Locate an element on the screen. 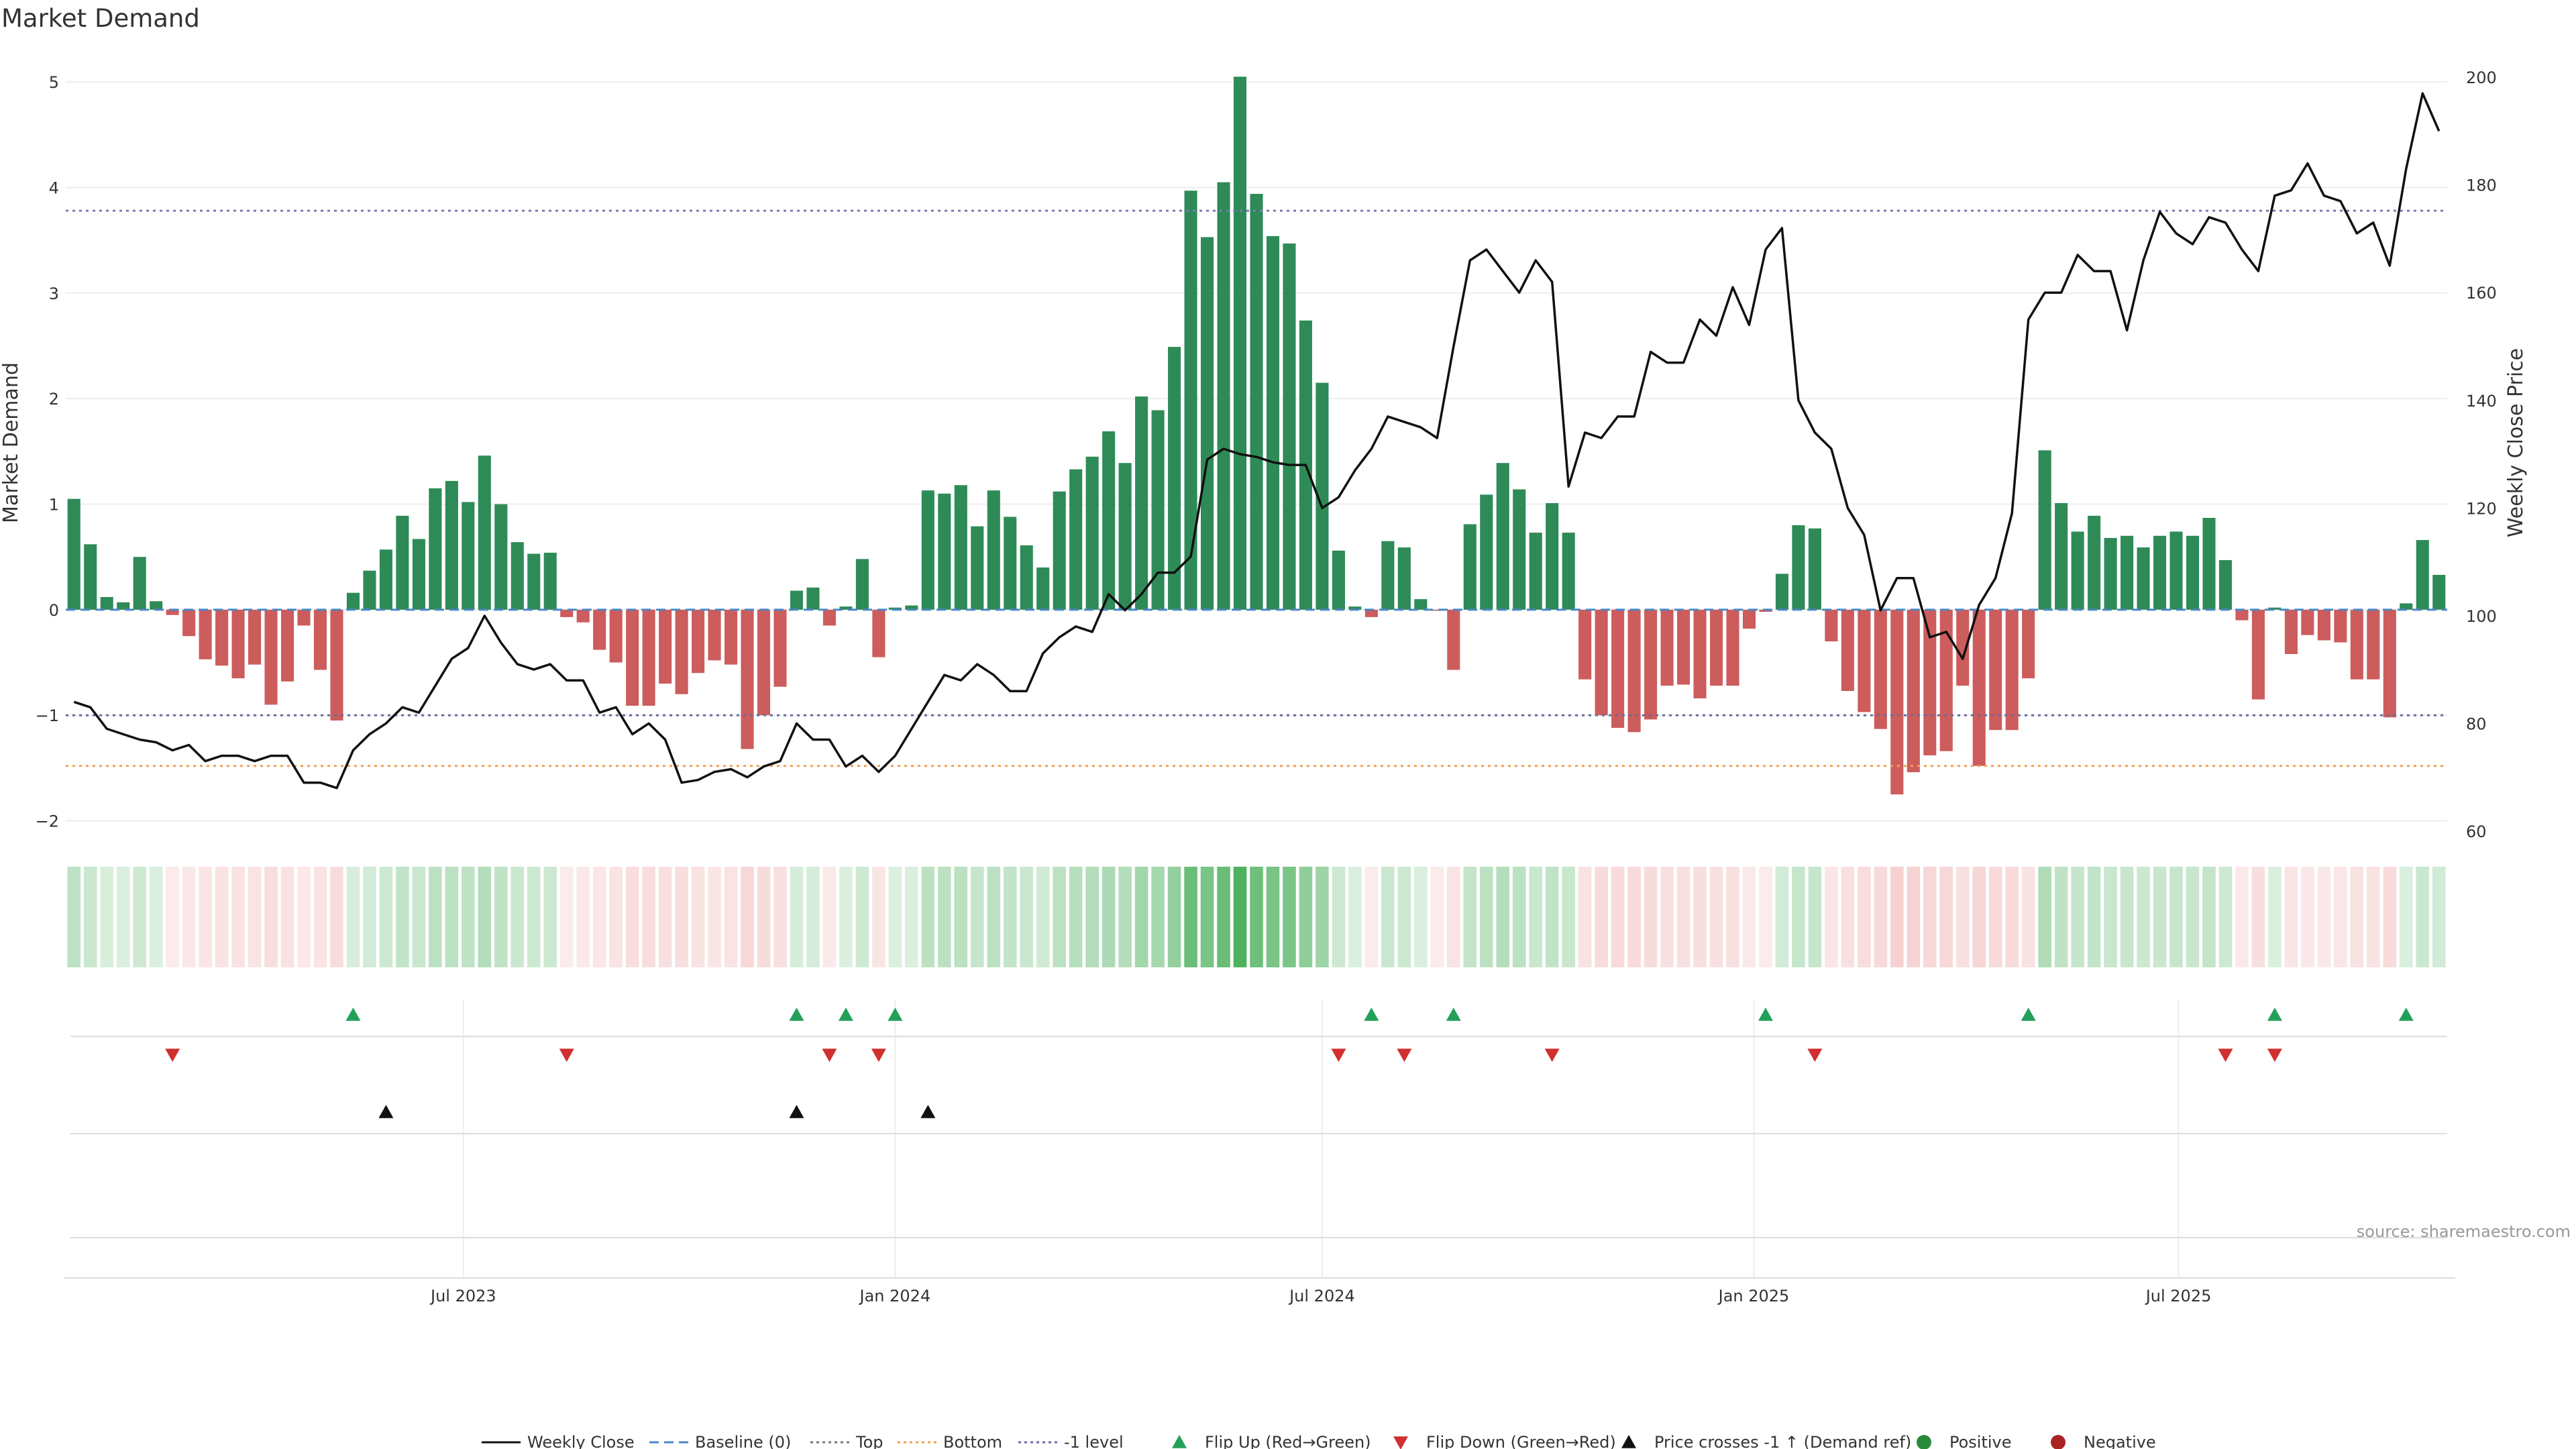  y2-tick-label: 180 is located at coordinates (2481, 185).